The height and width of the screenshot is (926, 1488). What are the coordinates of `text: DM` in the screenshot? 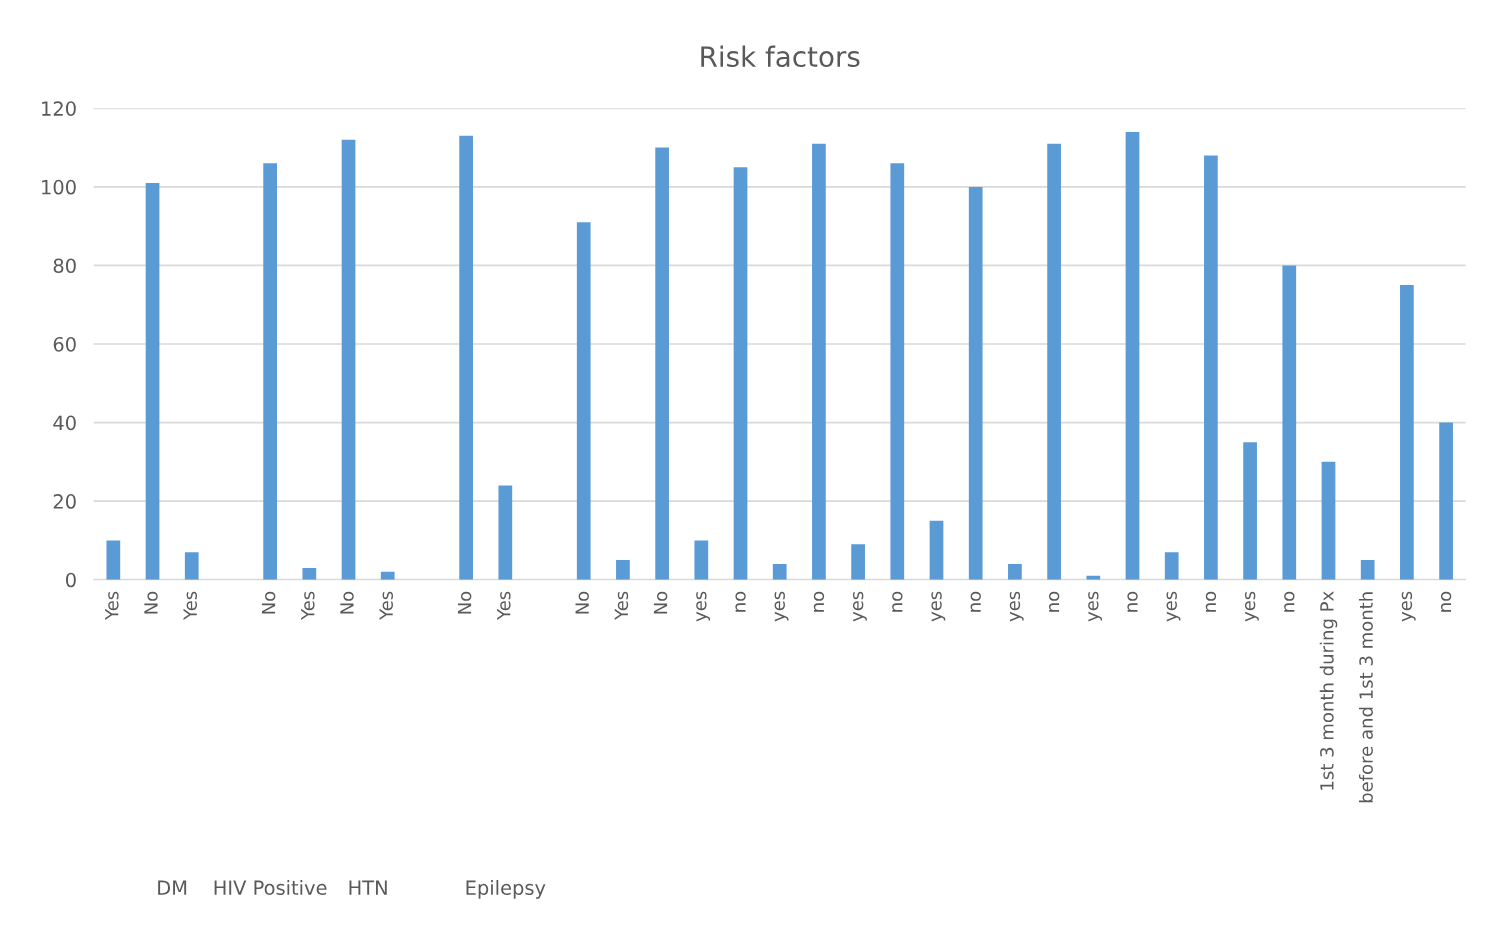 It's located at (172, 887).